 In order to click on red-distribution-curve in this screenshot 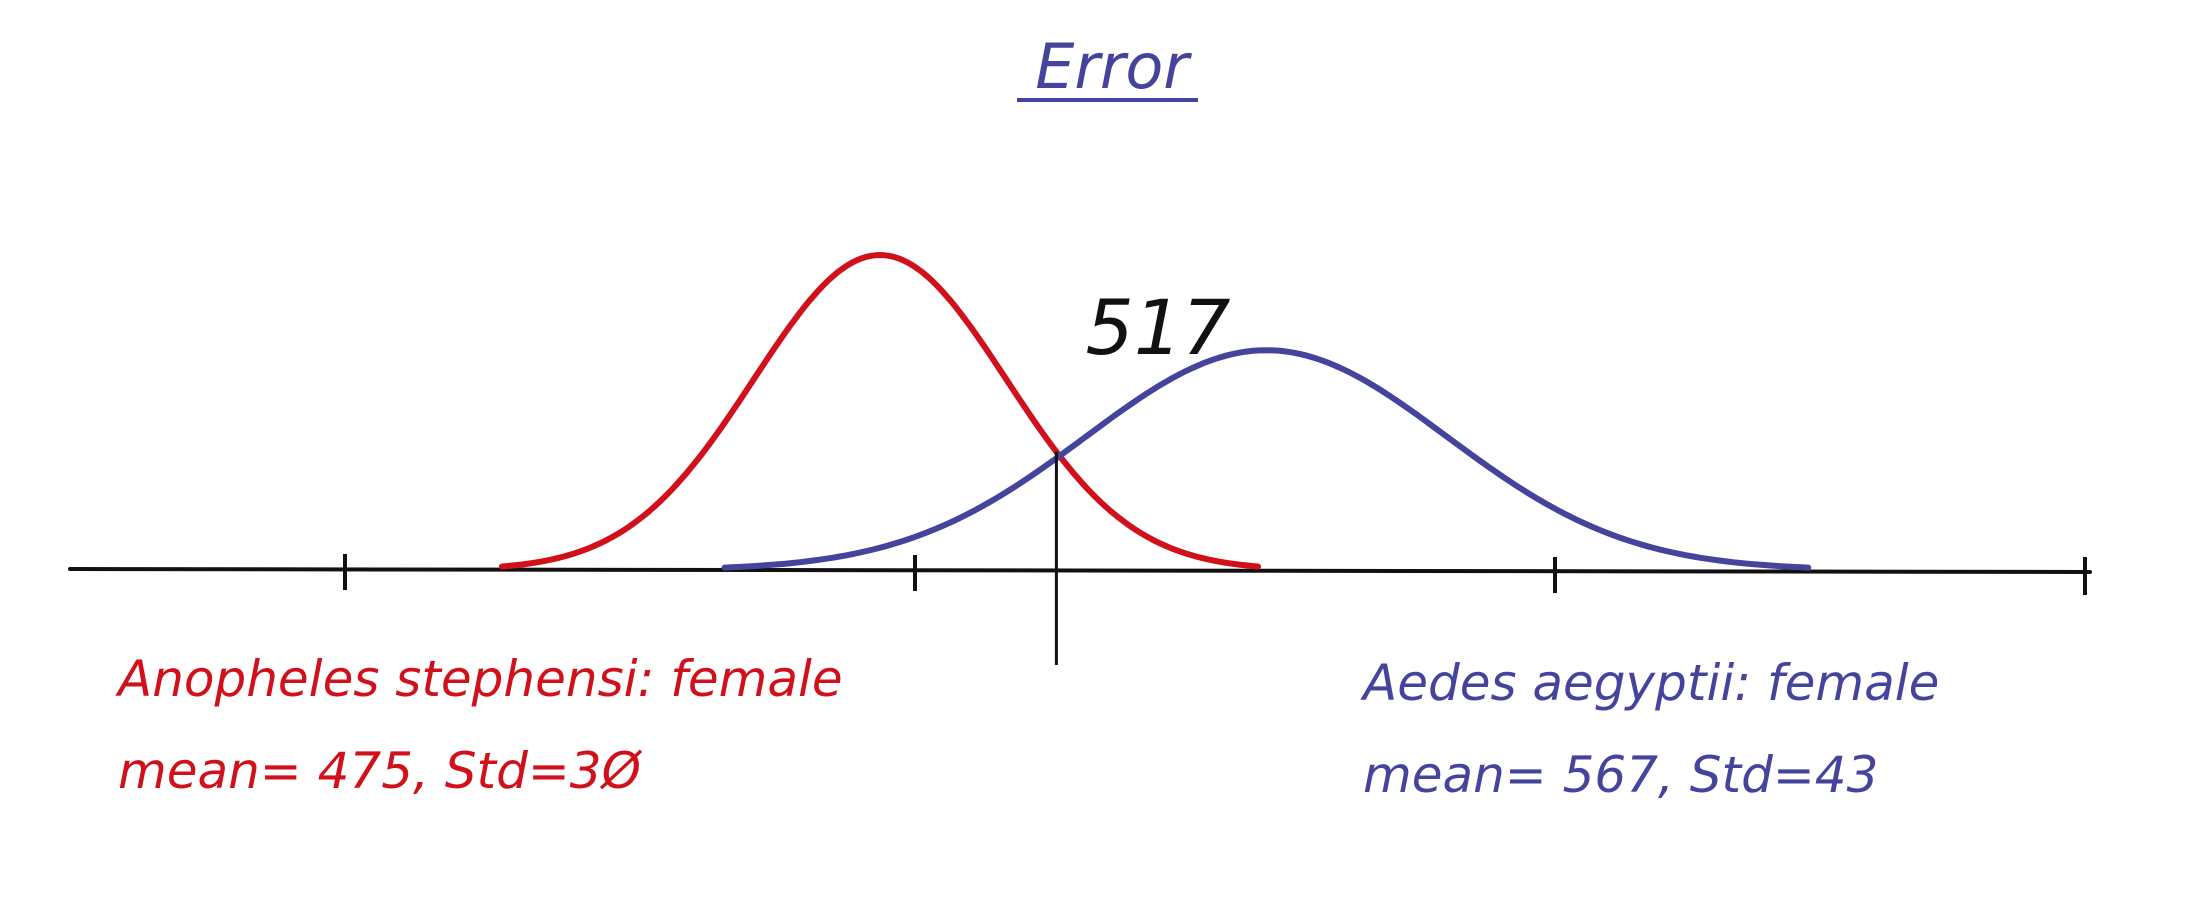, I will do `click(880, 410)`.